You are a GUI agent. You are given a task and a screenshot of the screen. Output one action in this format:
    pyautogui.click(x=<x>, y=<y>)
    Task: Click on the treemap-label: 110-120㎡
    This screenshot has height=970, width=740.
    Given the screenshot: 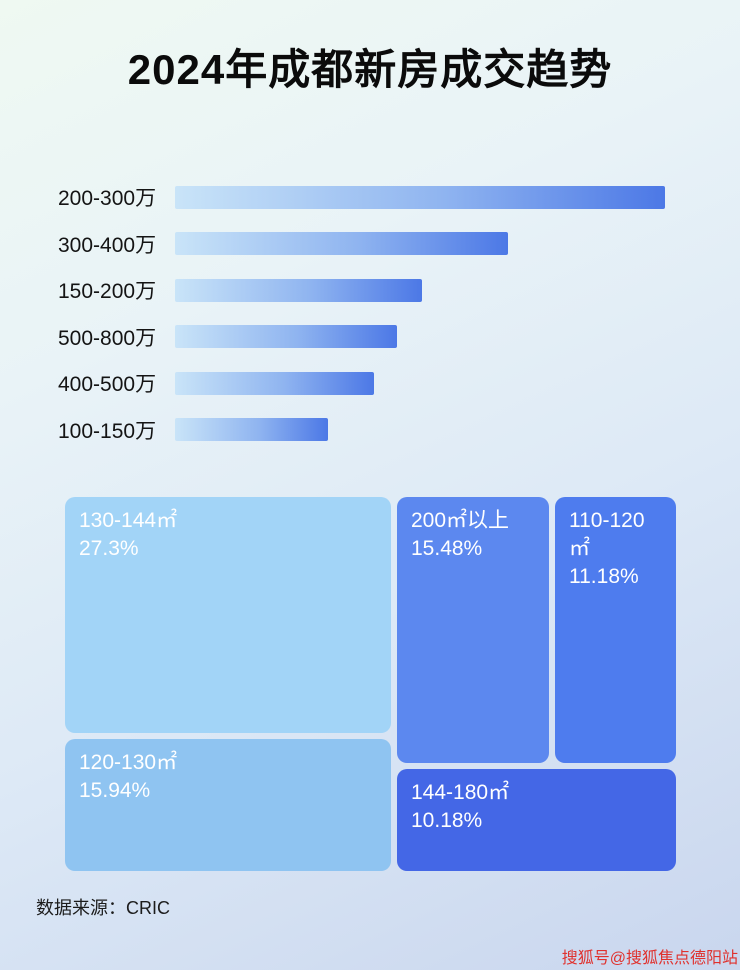 What is the action you would take?
    pyautogui.click(x=607, y=534)
    